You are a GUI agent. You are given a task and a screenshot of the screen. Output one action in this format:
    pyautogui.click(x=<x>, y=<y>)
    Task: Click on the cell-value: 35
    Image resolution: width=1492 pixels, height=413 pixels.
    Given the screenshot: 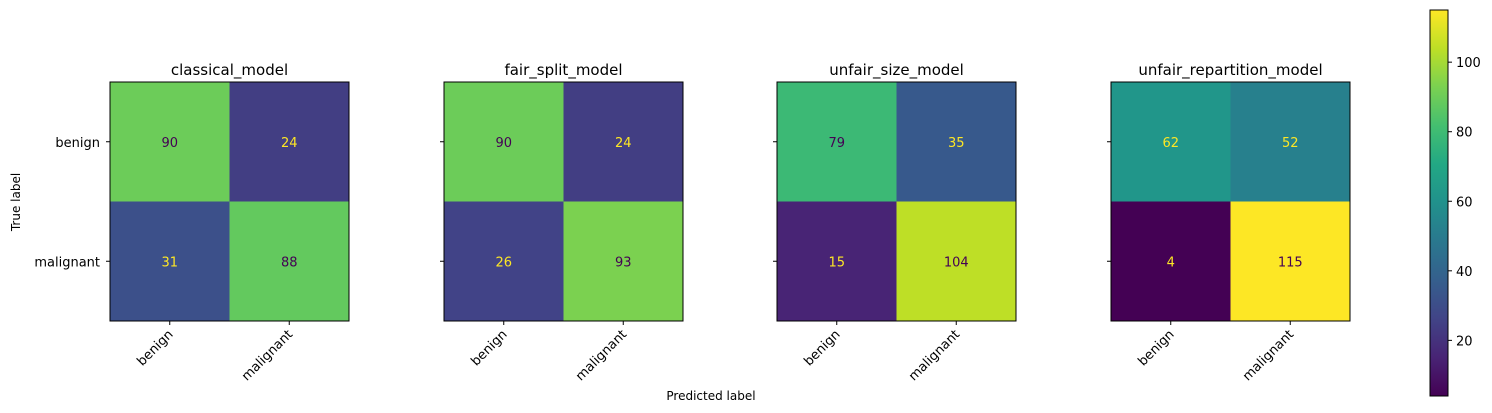 What is the action you would take?
    pyautogui.click(x=956, y=143)
    